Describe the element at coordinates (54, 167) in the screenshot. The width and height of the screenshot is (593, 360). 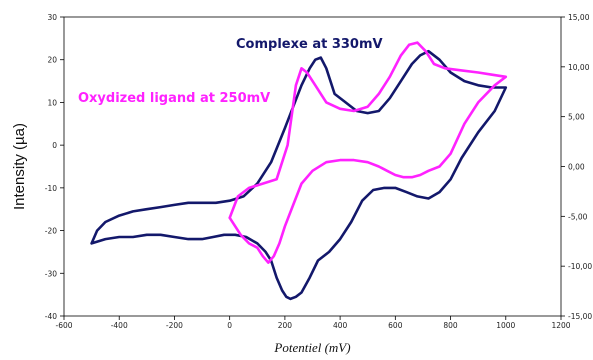
I see `y-axis-ticks: 30 20 10 0 -10 -20 -30 -40` at that location.